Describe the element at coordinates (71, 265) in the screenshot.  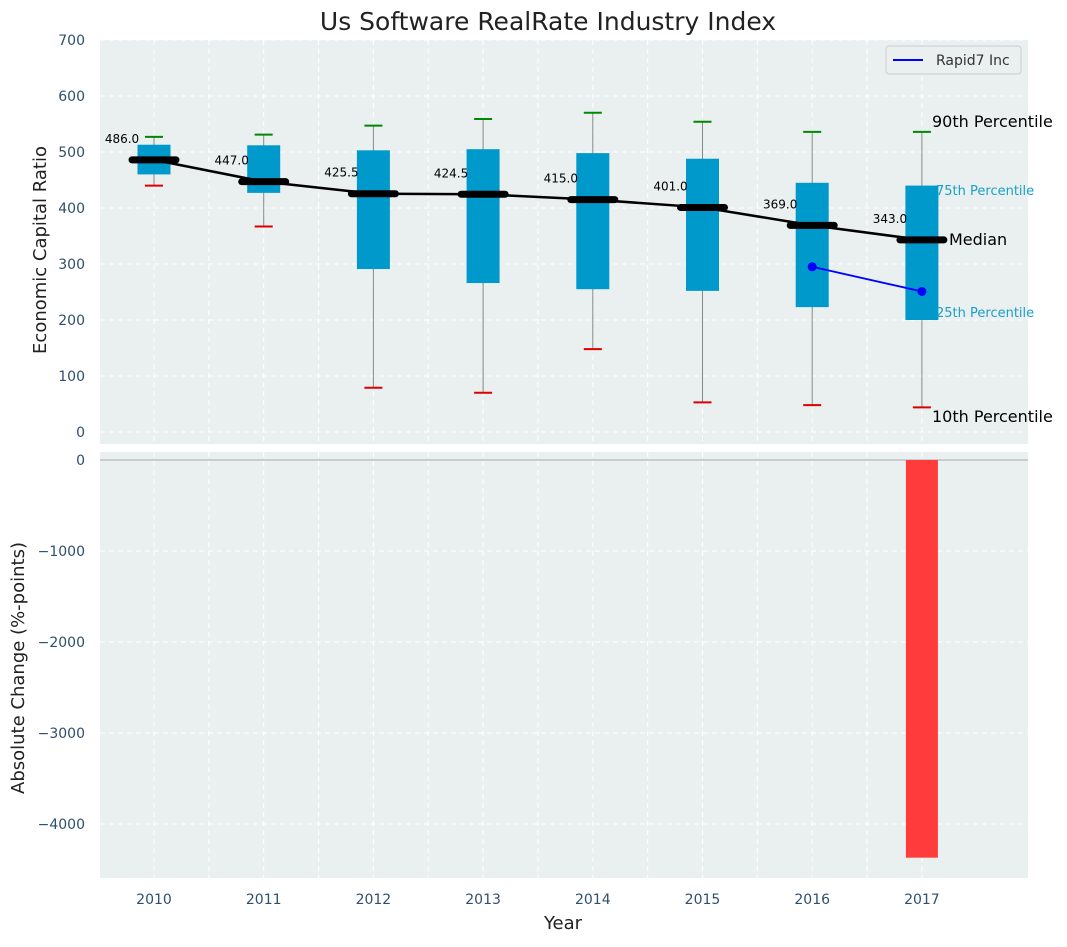
I see `top-y-tick-label: 300` at that location.